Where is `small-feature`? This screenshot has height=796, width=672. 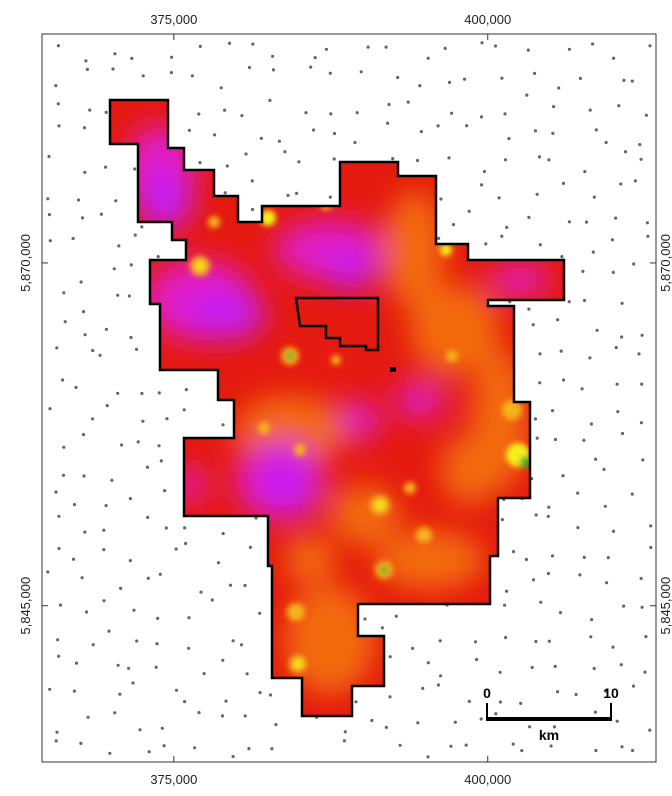
small-feature is located at coordinates (393, 369).